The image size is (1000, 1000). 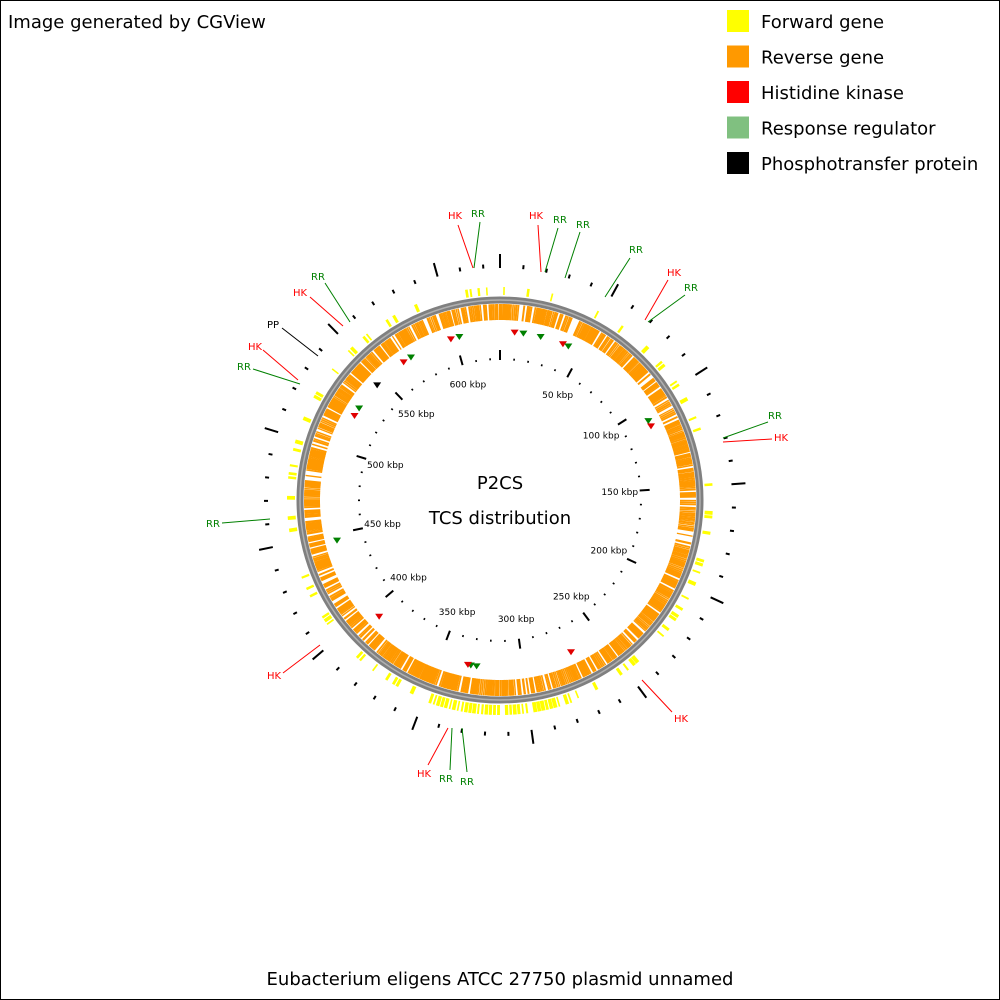 What do you see at coordinates (273, 325) in the screenshot?
I see `feature-label: PP` at bounding box center [273, 325].